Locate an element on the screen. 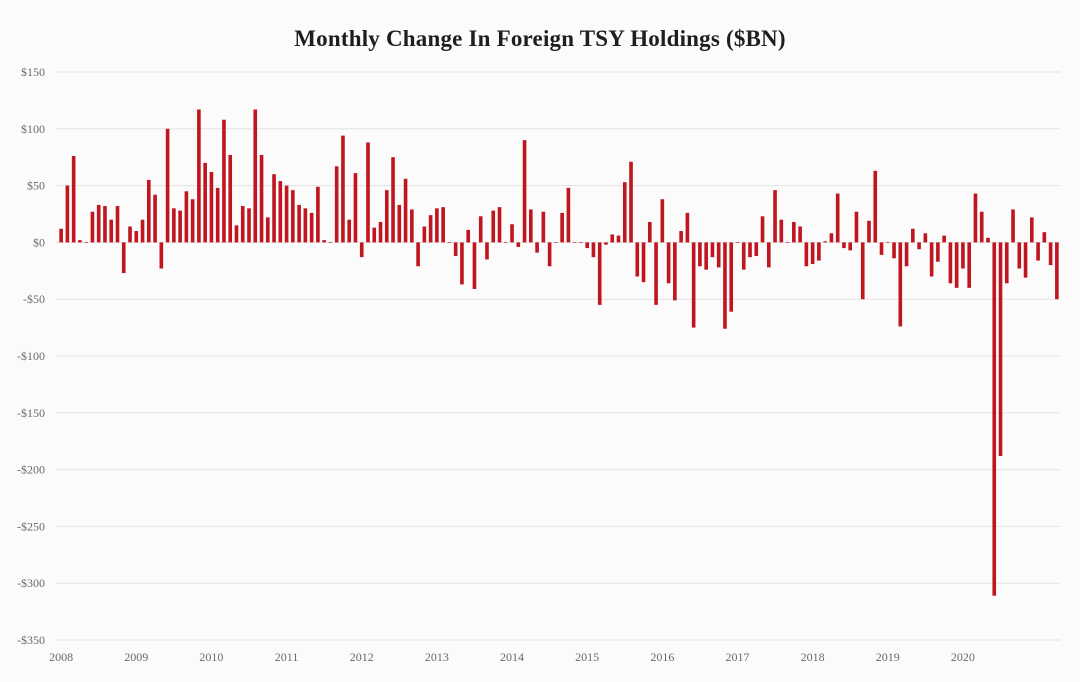 The height and width of the screenshot is (682, 1080). x-tick-label: 2019 is located at coordinates (888, 657).